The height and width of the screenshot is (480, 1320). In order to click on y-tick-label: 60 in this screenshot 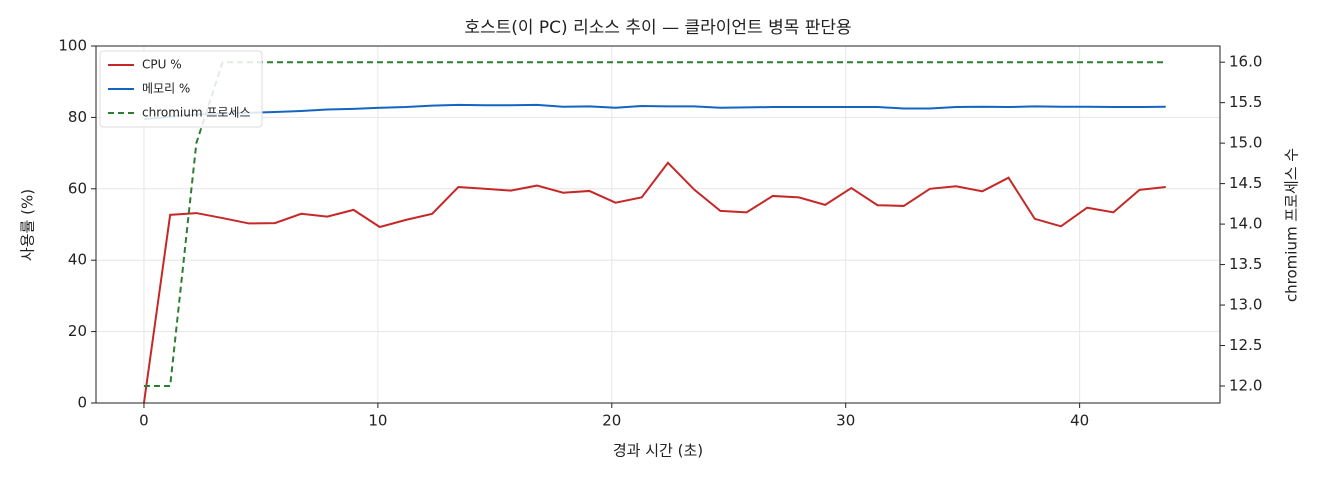, I will do `click(77, 188)`.